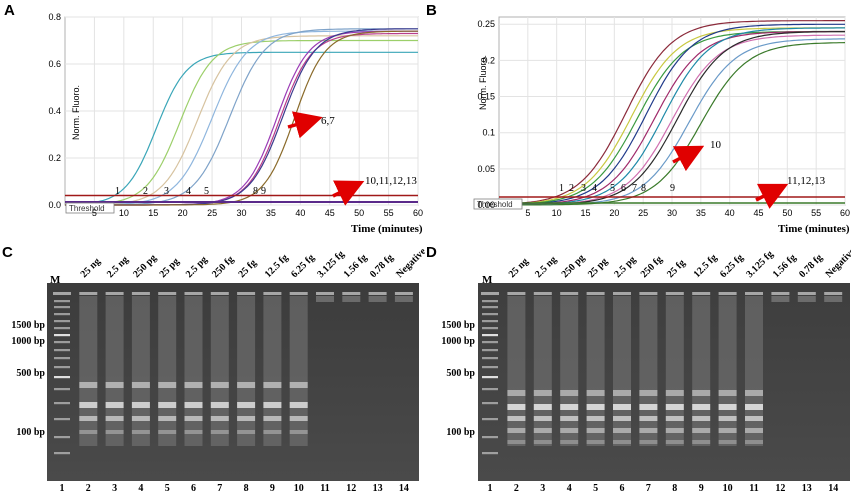 This screenshot has height=493, width=851. What do you see at coordinates (519, 268) in the screenshot?
I see `lane-label: 25 ng` at bounding box center [519, 268].